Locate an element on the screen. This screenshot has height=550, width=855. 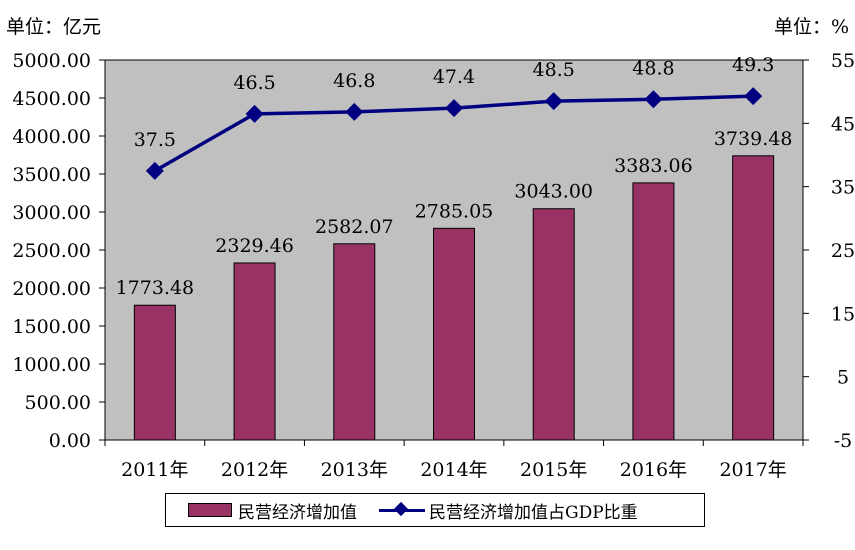
left-axis-tick-label: 5000.00 is located at coordinates (51, 61).